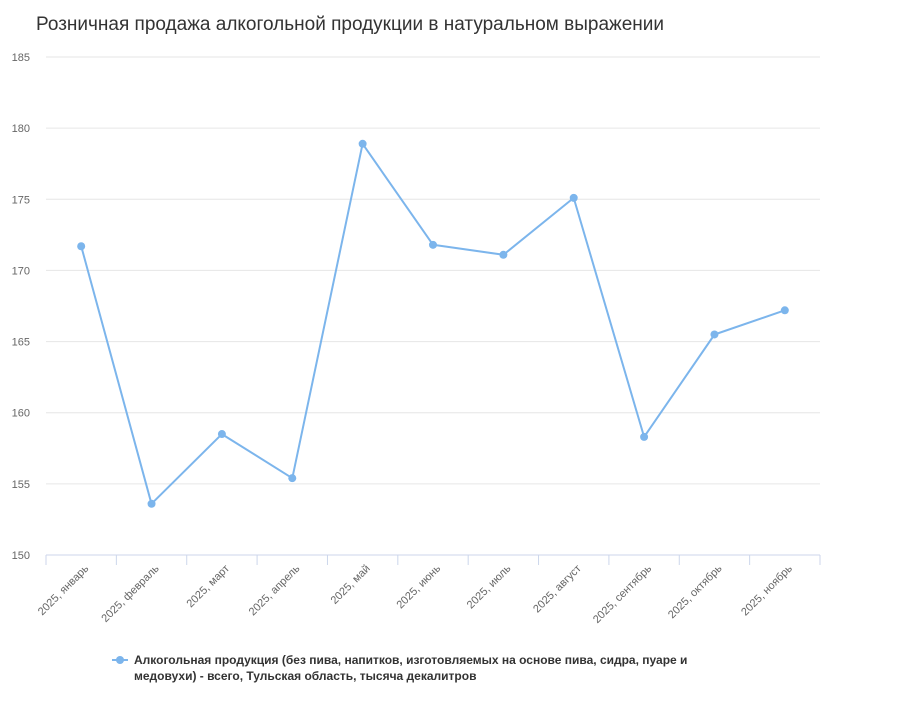 This screenshot has height=701, width=912. I want to click on x-axis, so click(433, 559).